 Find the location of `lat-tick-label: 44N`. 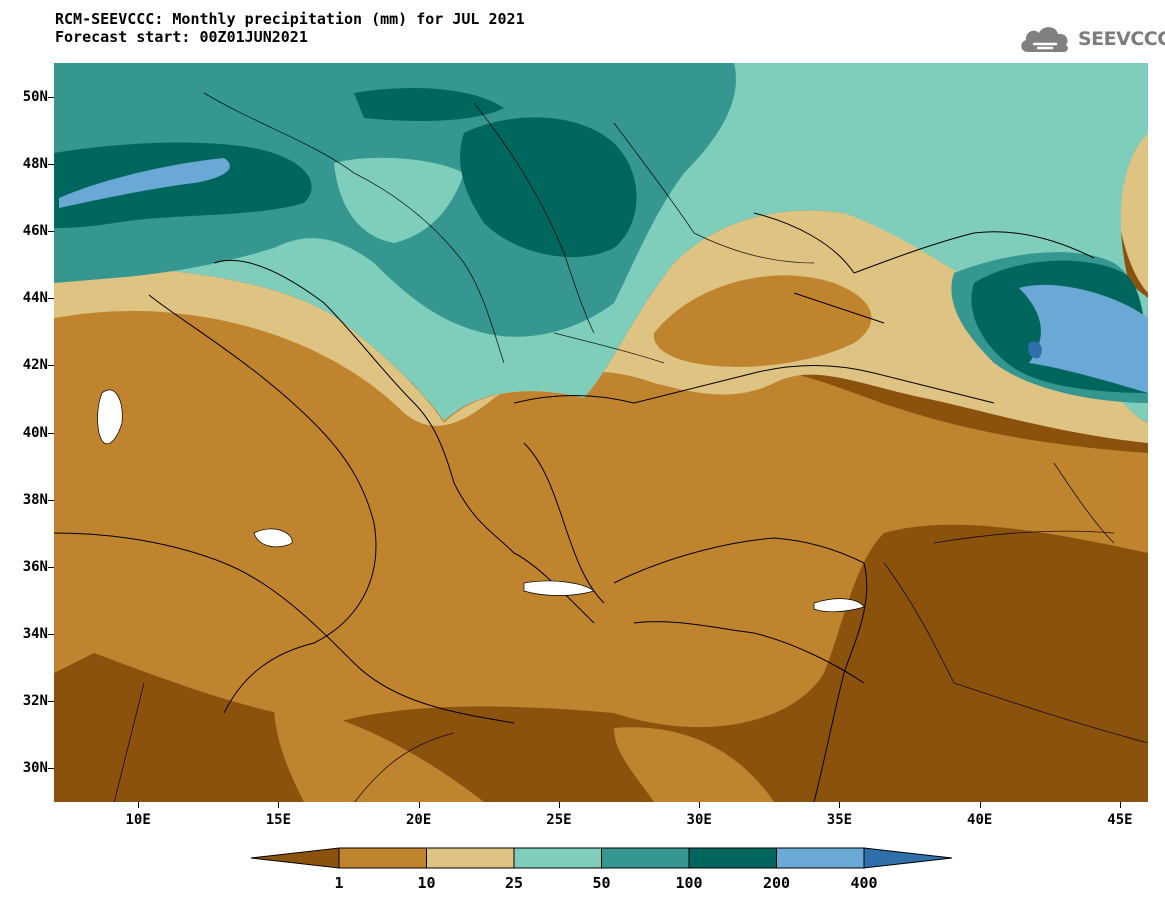

lat-tick-label: 44N is located at coordinates (35, 298).